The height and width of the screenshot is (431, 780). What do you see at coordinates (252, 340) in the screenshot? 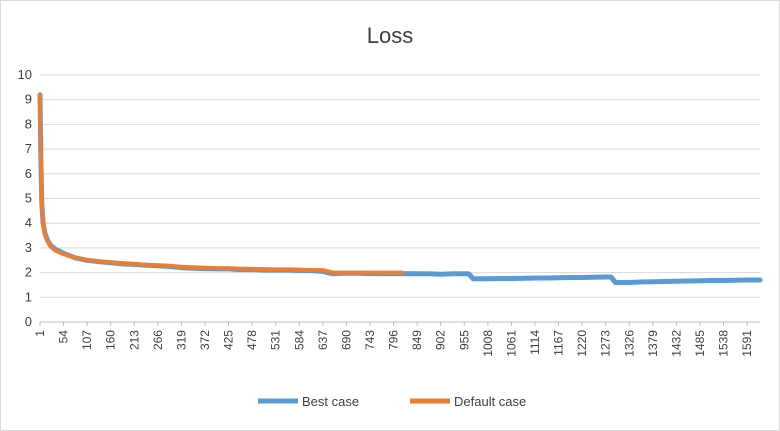
I see `x-tick-label: 478` at bounding box center [252, 340].